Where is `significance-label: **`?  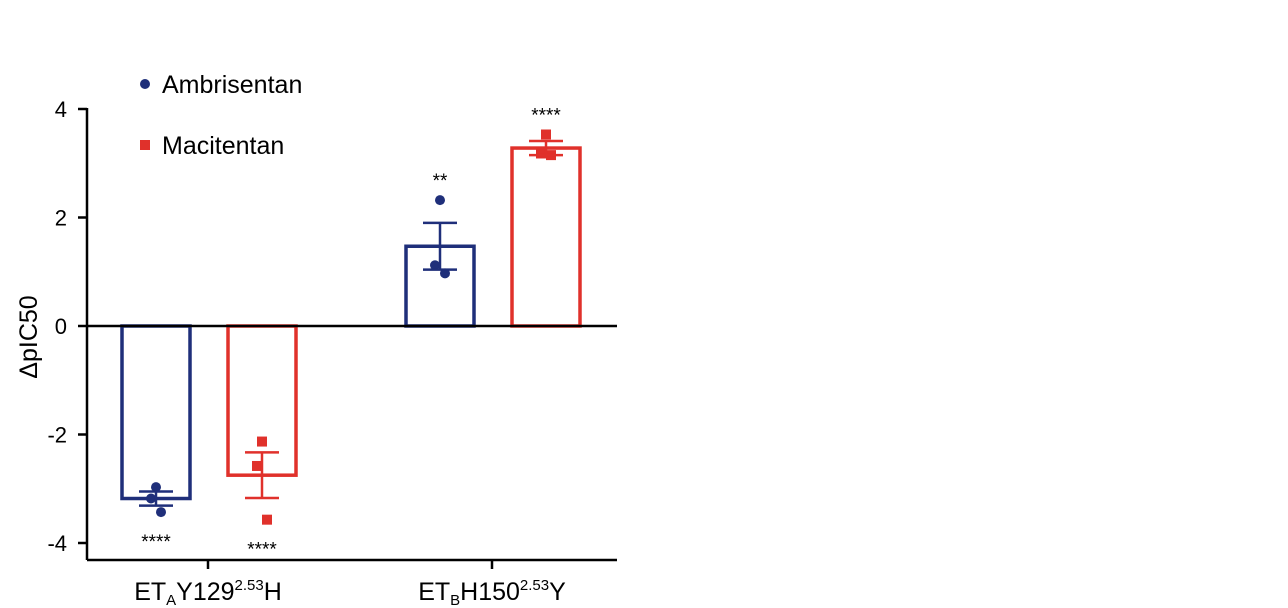 significance-label: ** is located at coordinates (440, 181).